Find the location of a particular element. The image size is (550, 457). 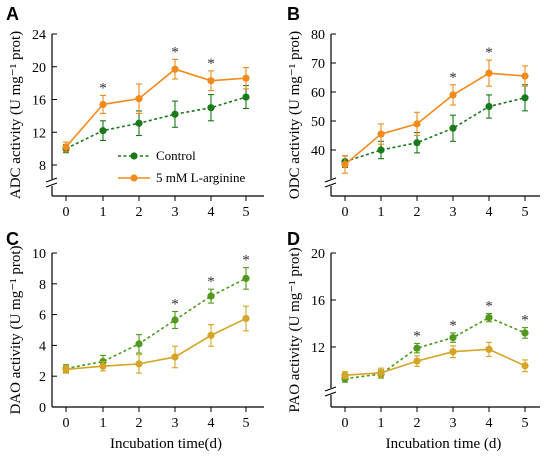

y-tick-label: 6 is located at coordinates (42, 316).